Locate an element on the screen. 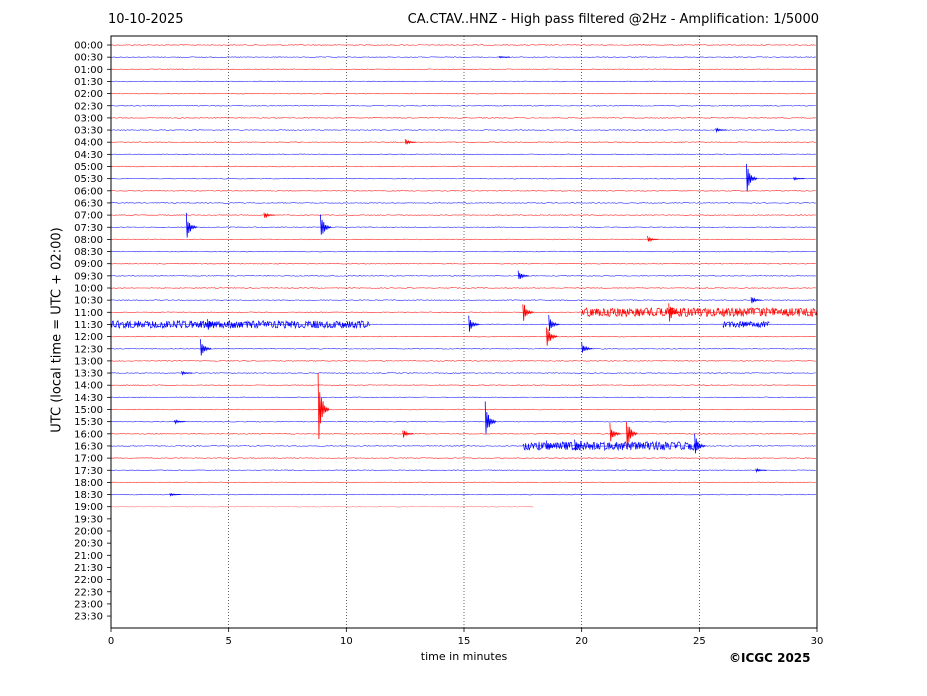 The width and height of the screenshot is (927, 696). y-tick-label: 16:00 is located at coordinates (88, 434).